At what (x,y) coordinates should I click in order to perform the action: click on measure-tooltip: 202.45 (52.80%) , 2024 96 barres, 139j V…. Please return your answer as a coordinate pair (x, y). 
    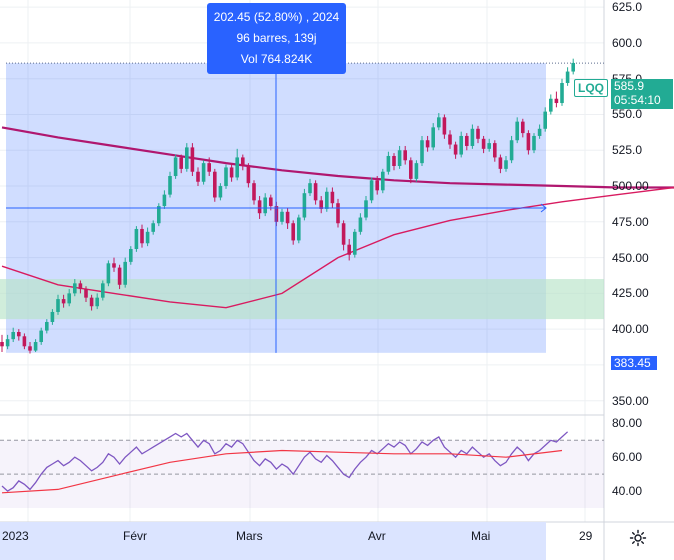
    Looking at the image, I should click on (276, 38).